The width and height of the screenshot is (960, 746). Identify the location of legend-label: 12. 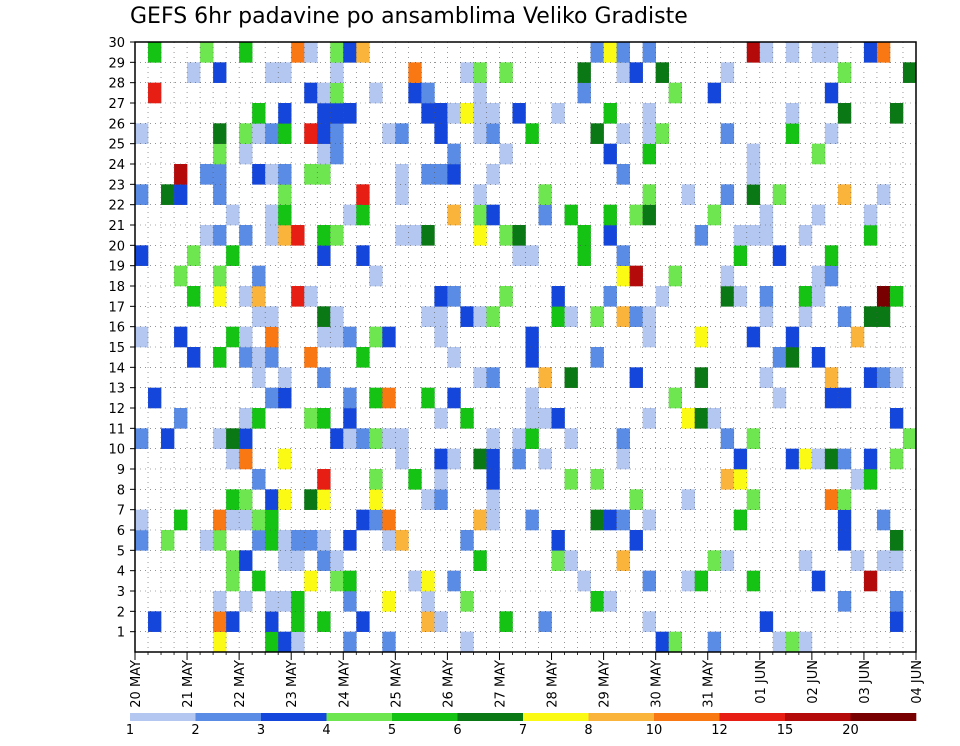
(719, 730).